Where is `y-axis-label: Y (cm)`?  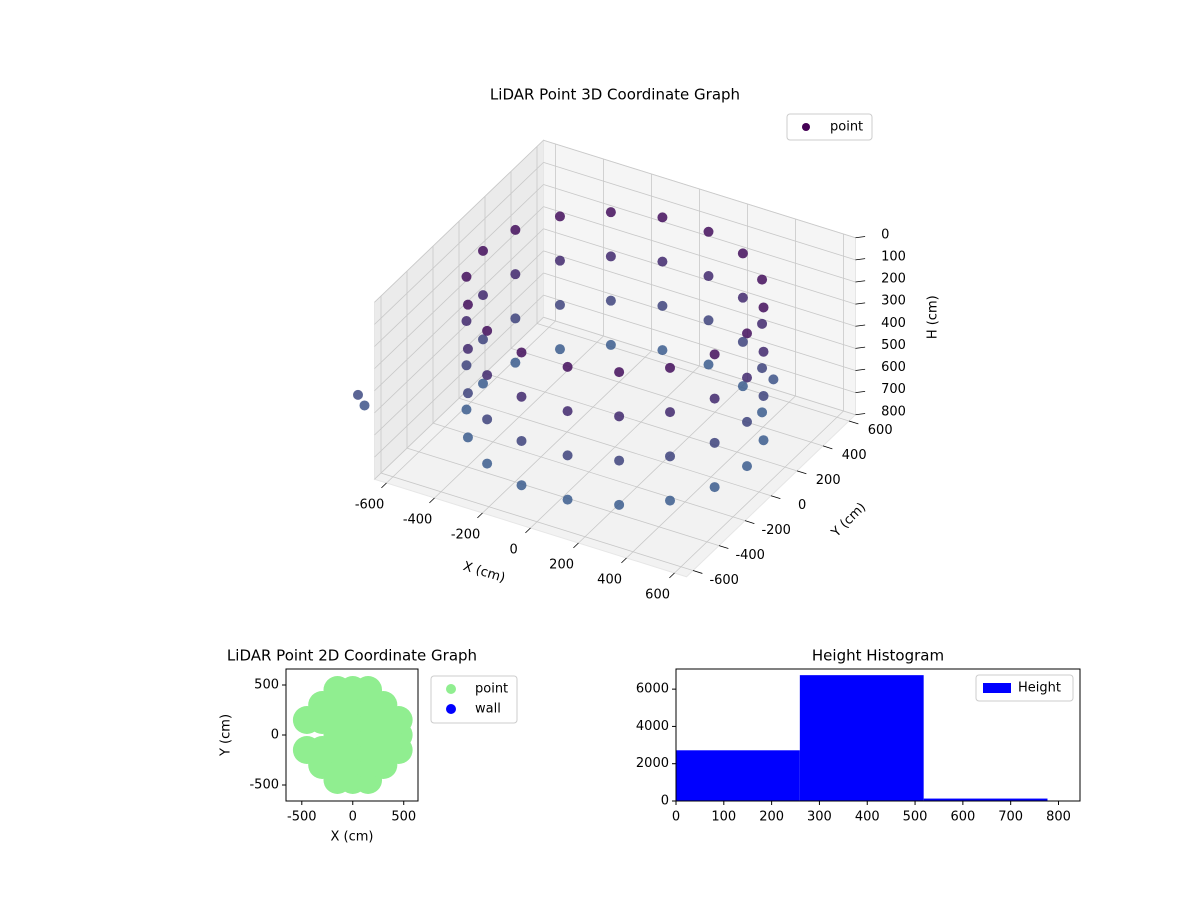 y-axis-label: Y (cm) is located at coordinates (226, 735).